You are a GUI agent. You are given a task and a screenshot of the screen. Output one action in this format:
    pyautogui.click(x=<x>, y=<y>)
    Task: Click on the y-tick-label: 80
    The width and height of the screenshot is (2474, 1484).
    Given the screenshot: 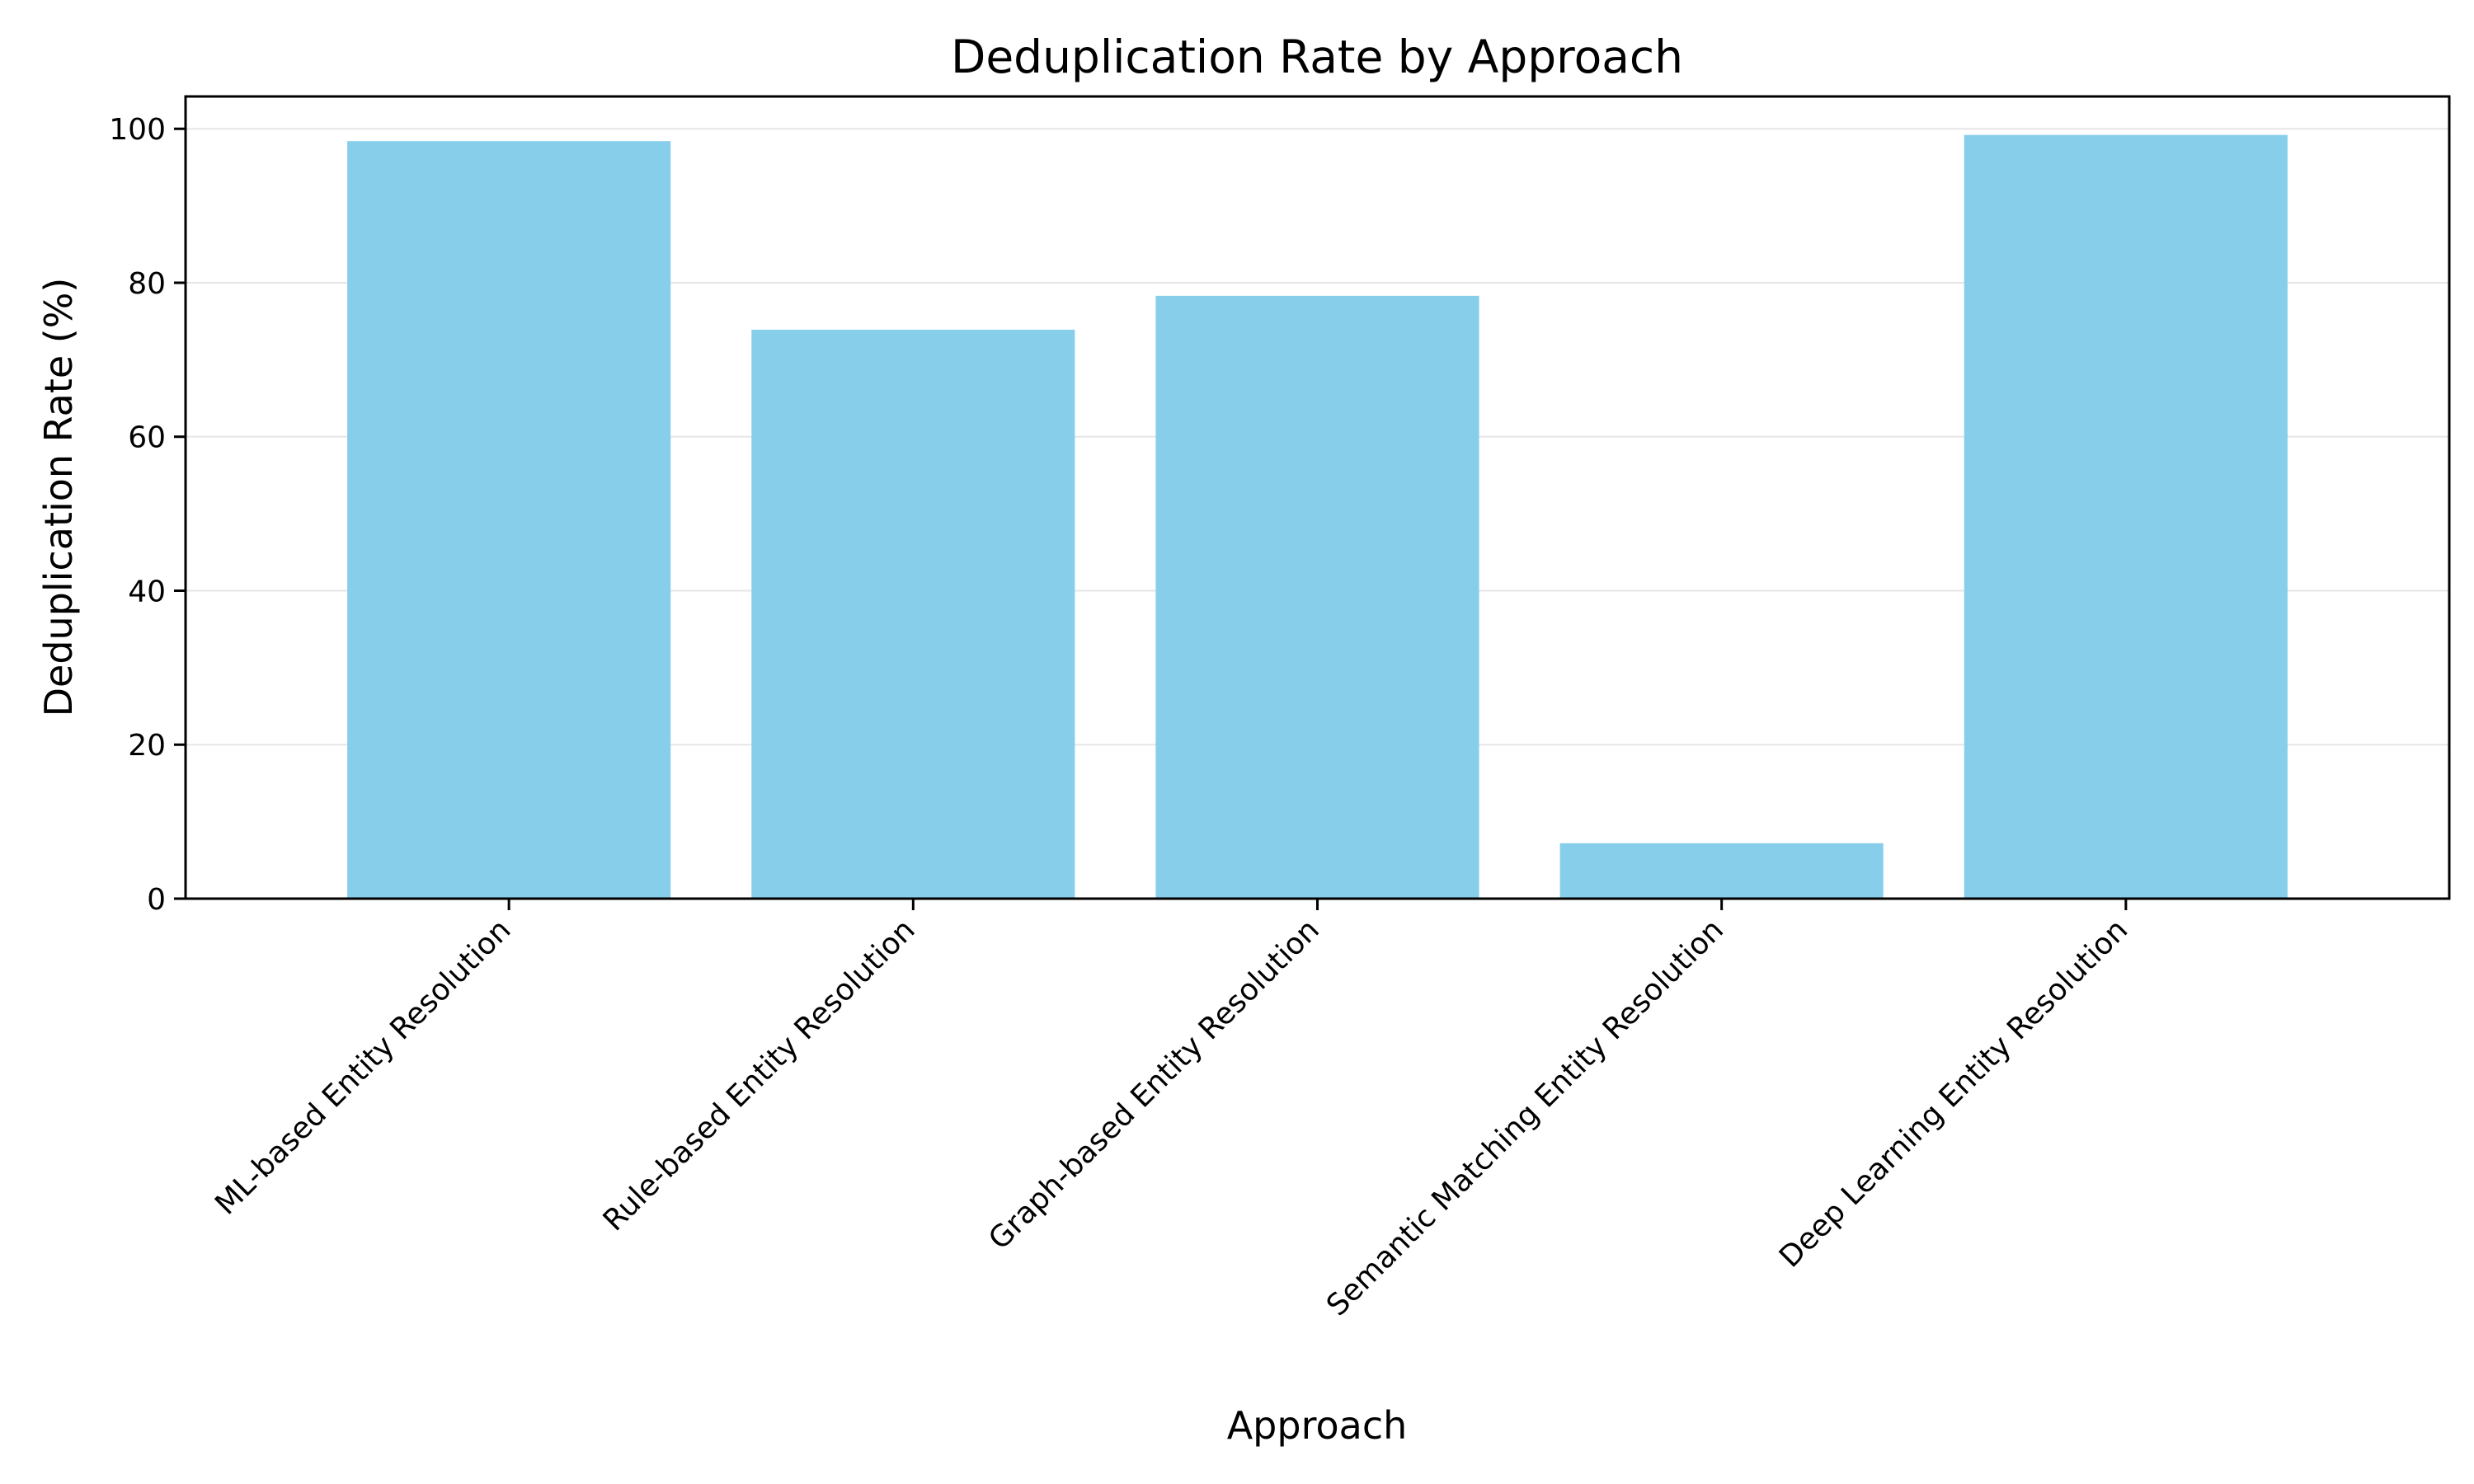 What is the action you would take?
    pyautogui.click(x=147, y=284)
    